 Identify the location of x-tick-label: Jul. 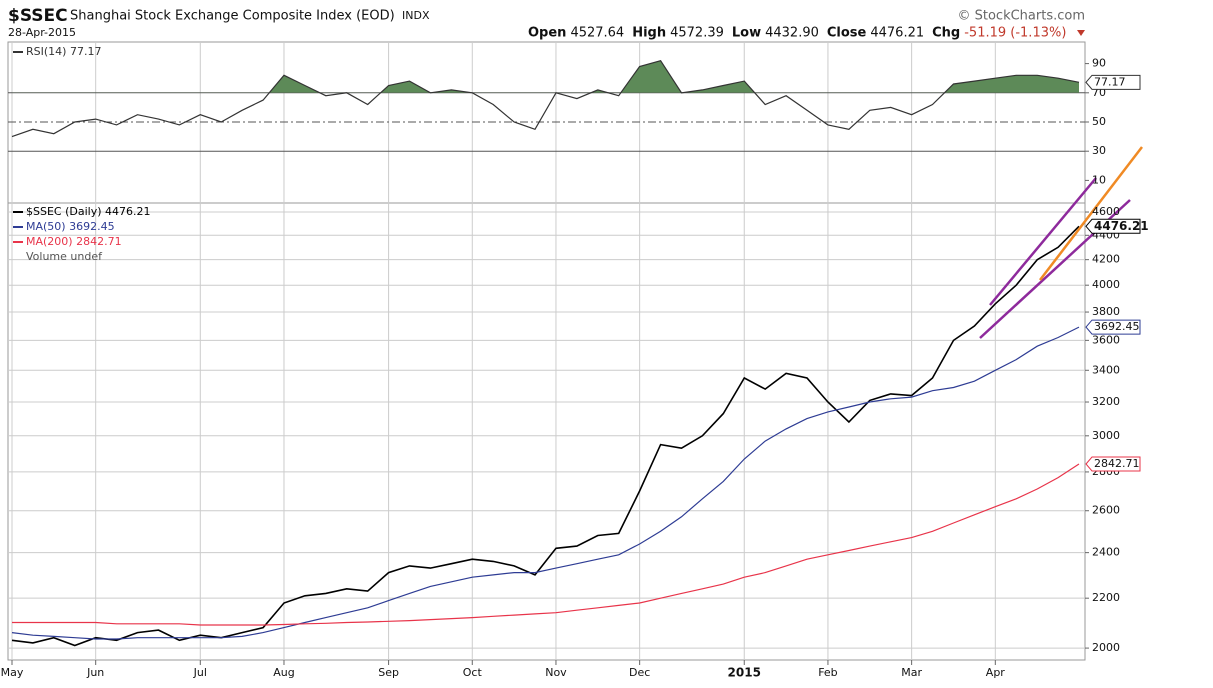
(200, 672).